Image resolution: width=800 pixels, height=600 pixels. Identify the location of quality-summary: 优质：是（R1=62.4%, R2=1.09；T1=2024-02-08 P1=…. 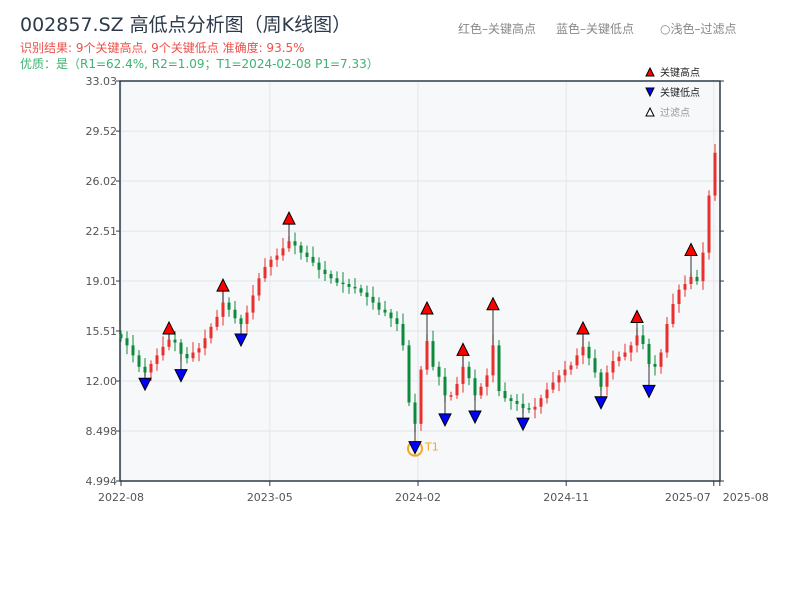
(199, 64).